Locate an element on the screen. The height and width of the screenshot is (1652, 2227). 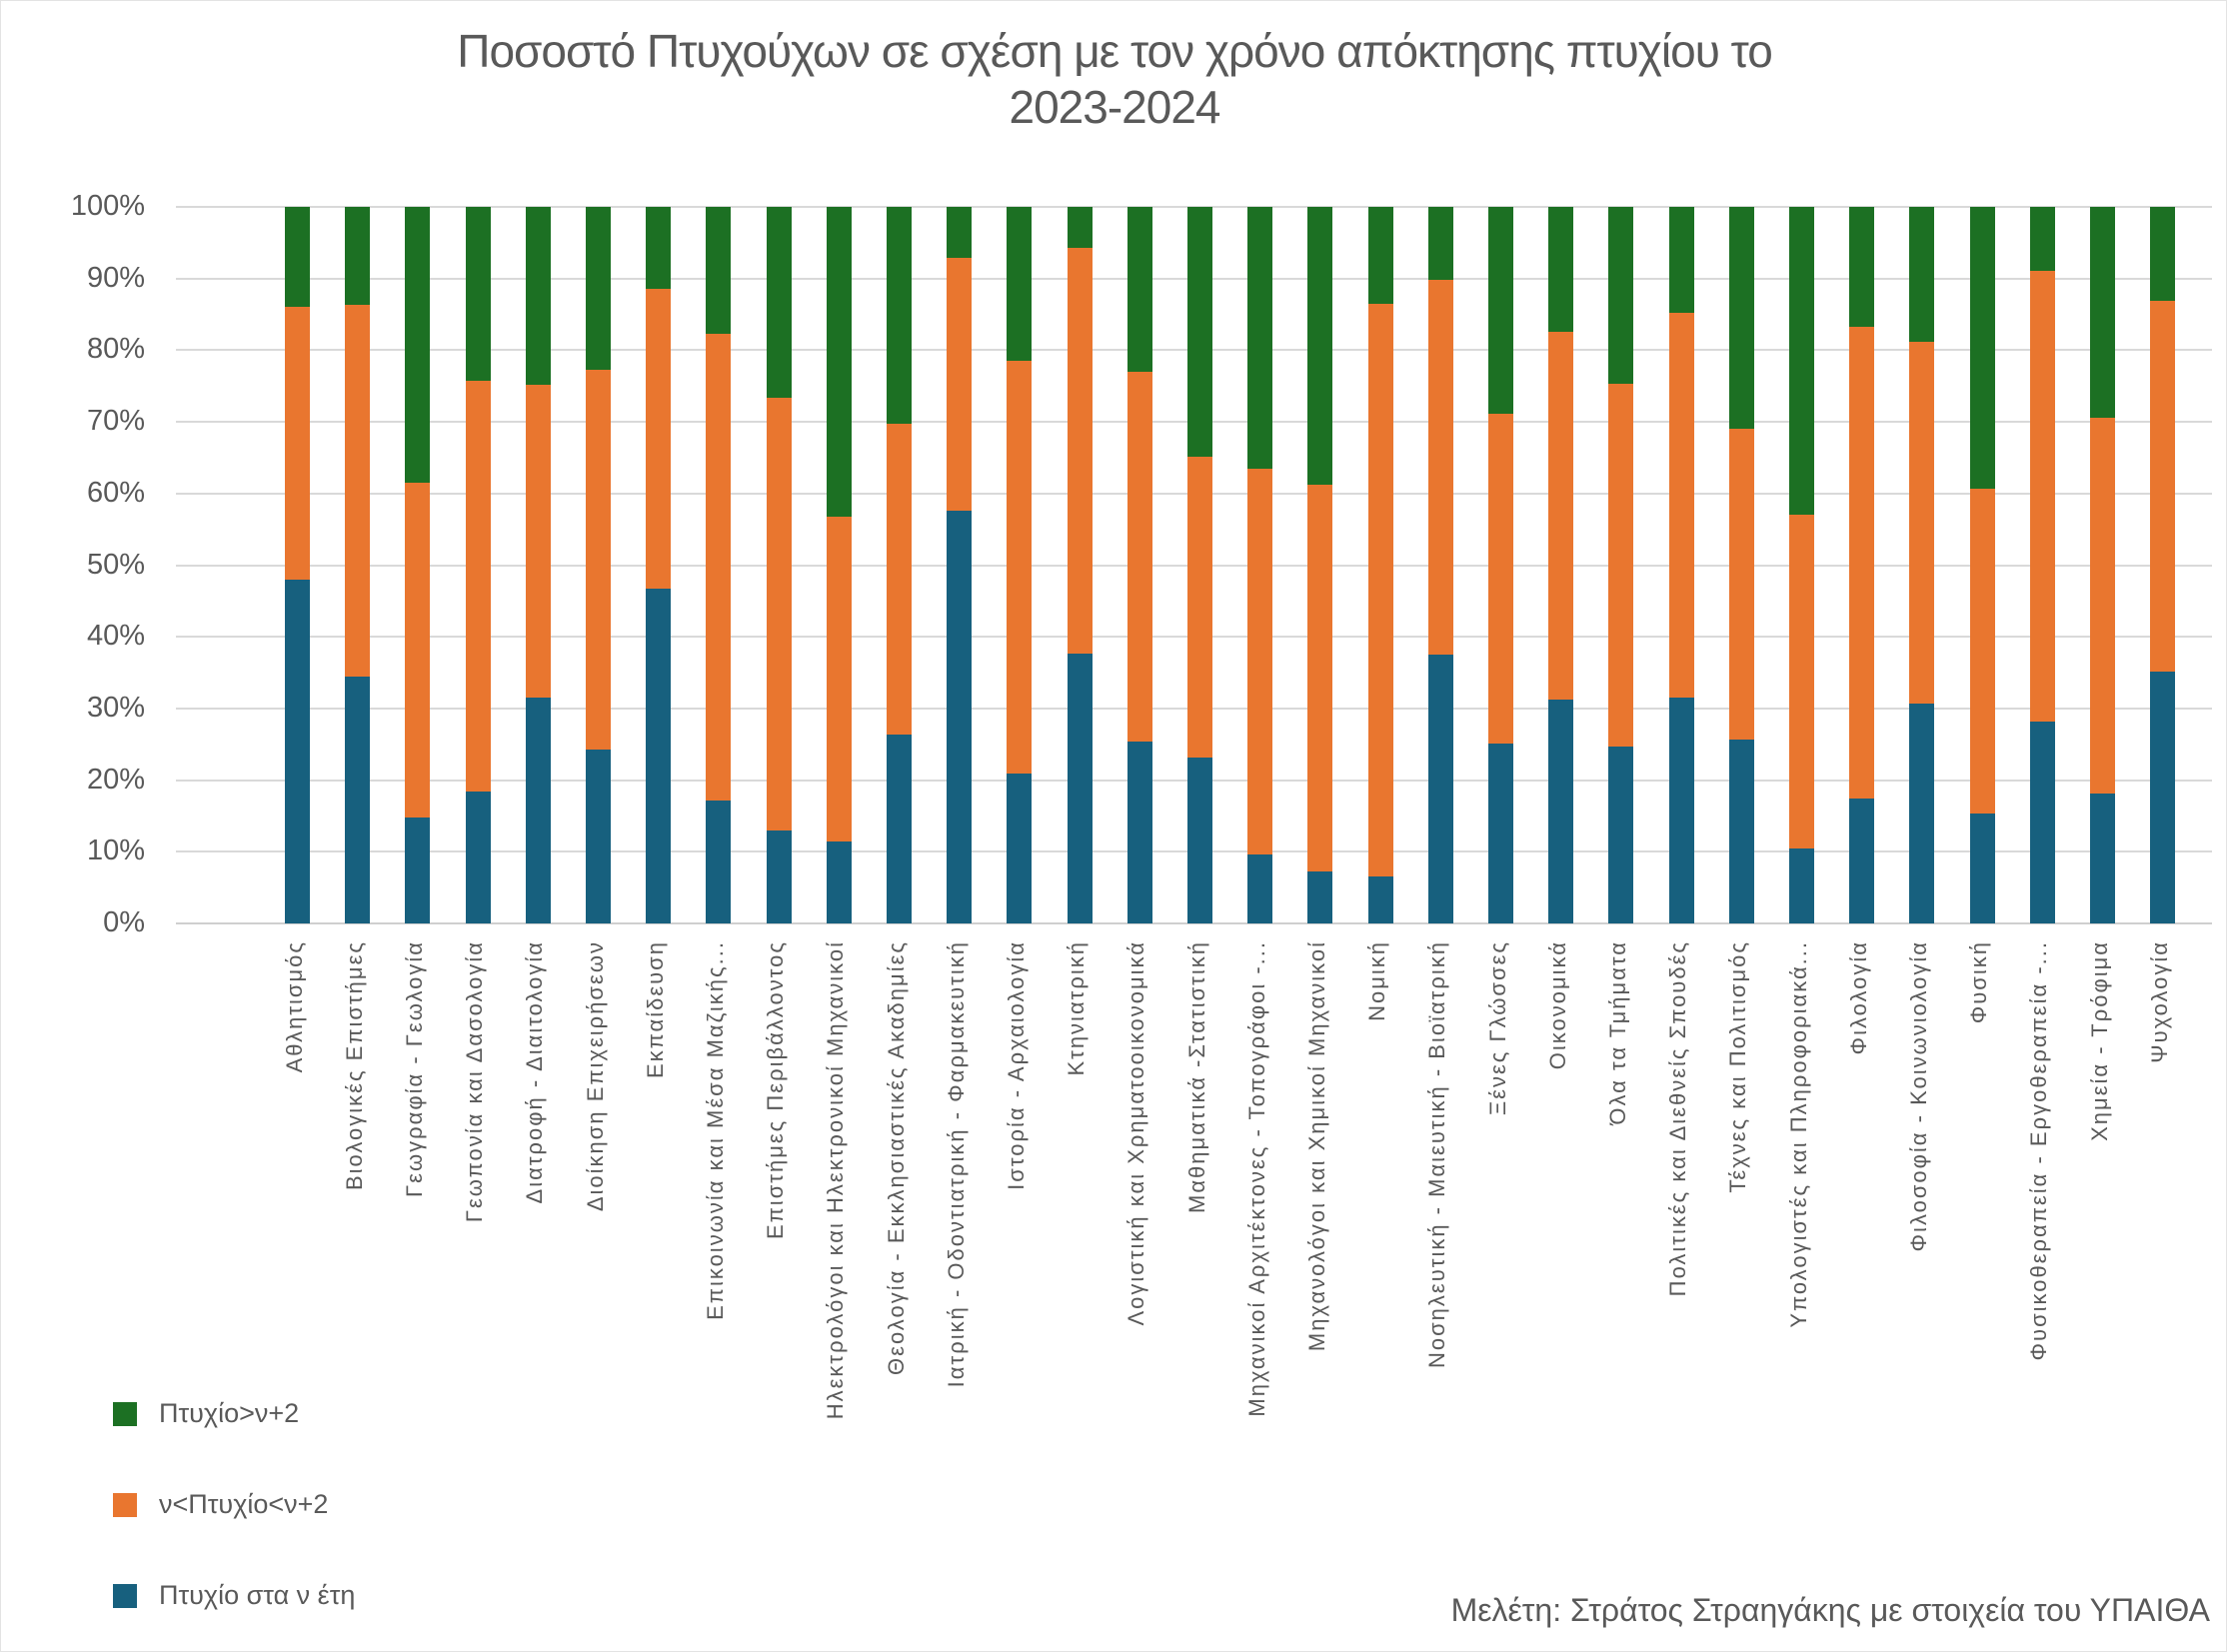
legend-swatch-green is located at coordinates (125, 1413).